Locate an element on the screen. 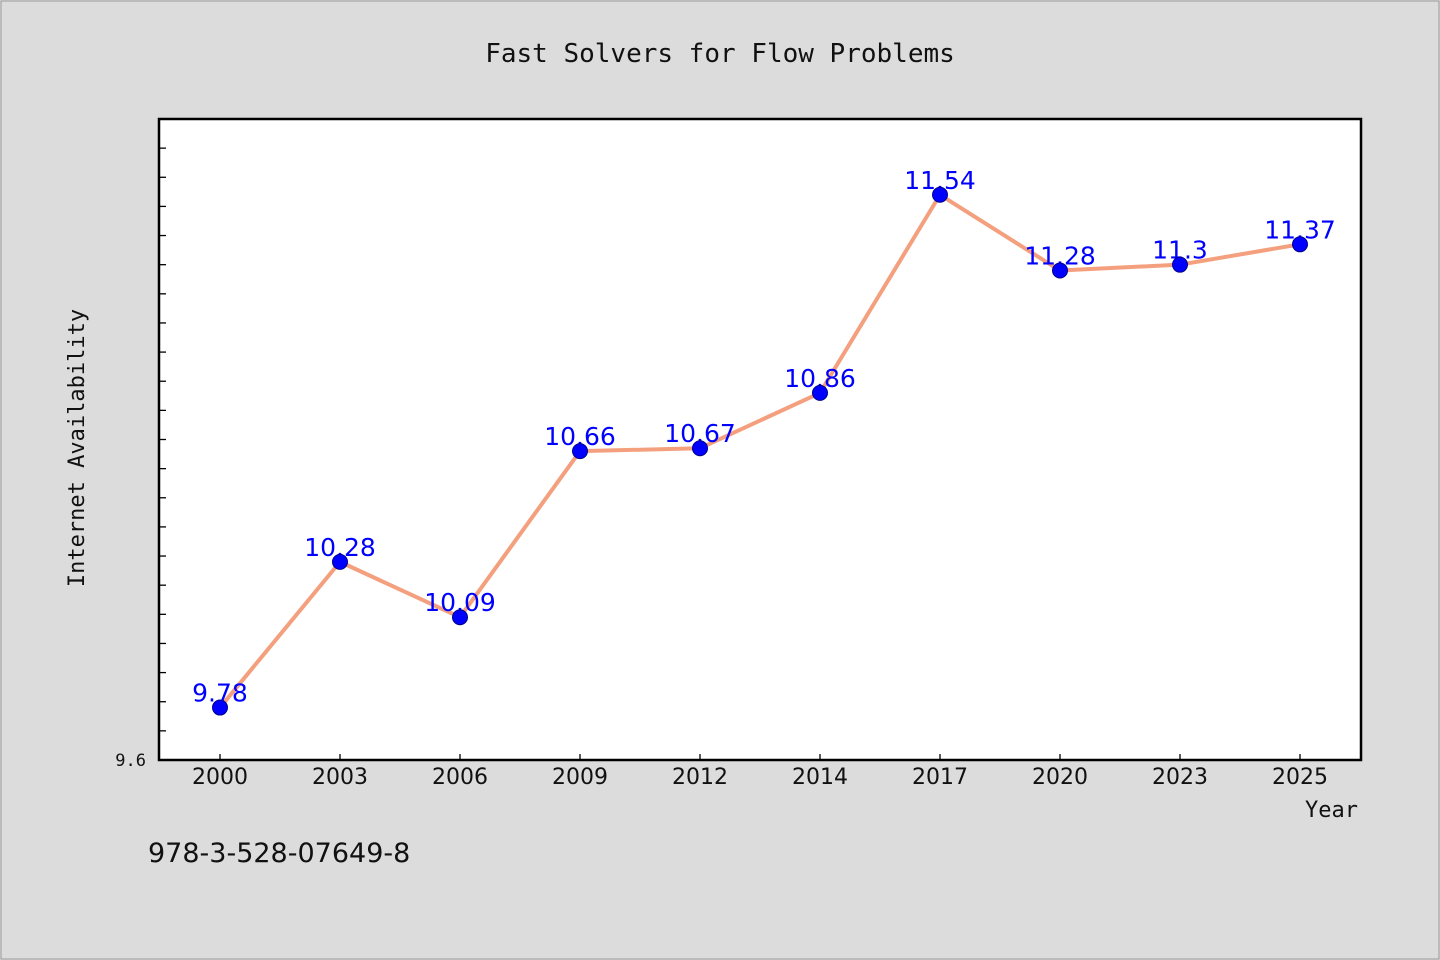 This screenshot has height=960, width=1440. x-tick-label: 2014 is located at coordinates (820, 777).